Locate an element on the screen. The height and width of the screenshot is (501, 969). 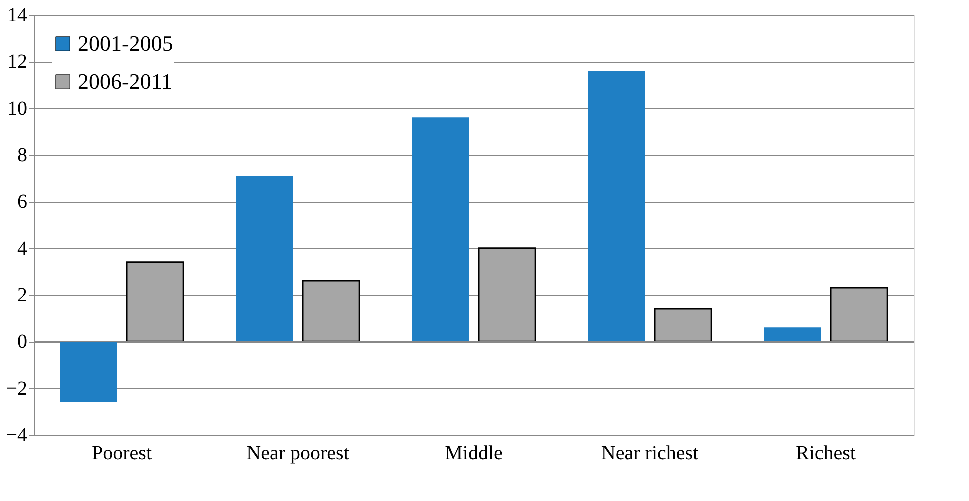
legend-label: 2006-2011 is located at coordinates (125, 81).